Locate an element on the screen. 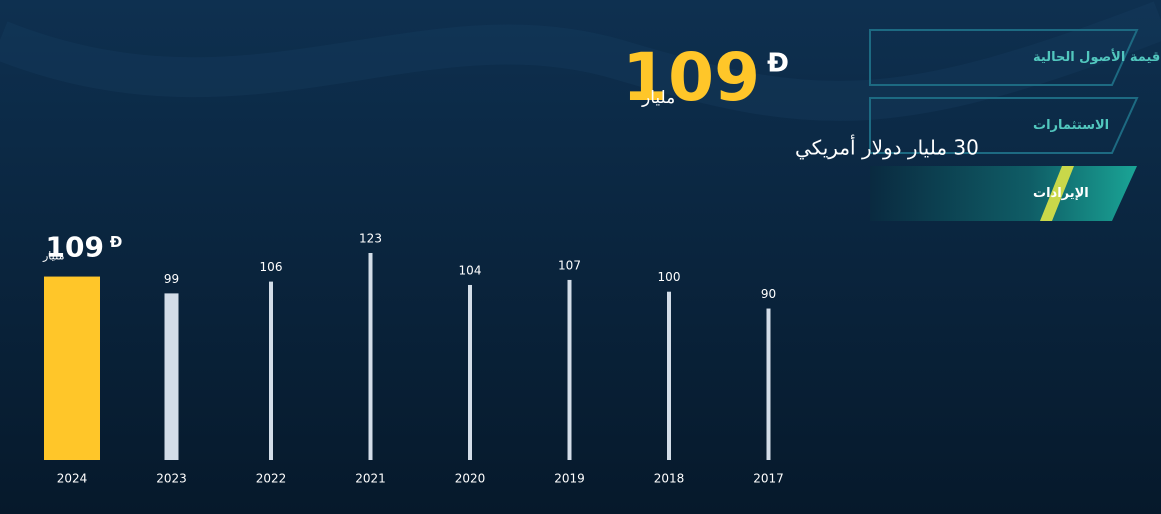  tab-label: الإيرادات is located at coordinates (1061, 193).